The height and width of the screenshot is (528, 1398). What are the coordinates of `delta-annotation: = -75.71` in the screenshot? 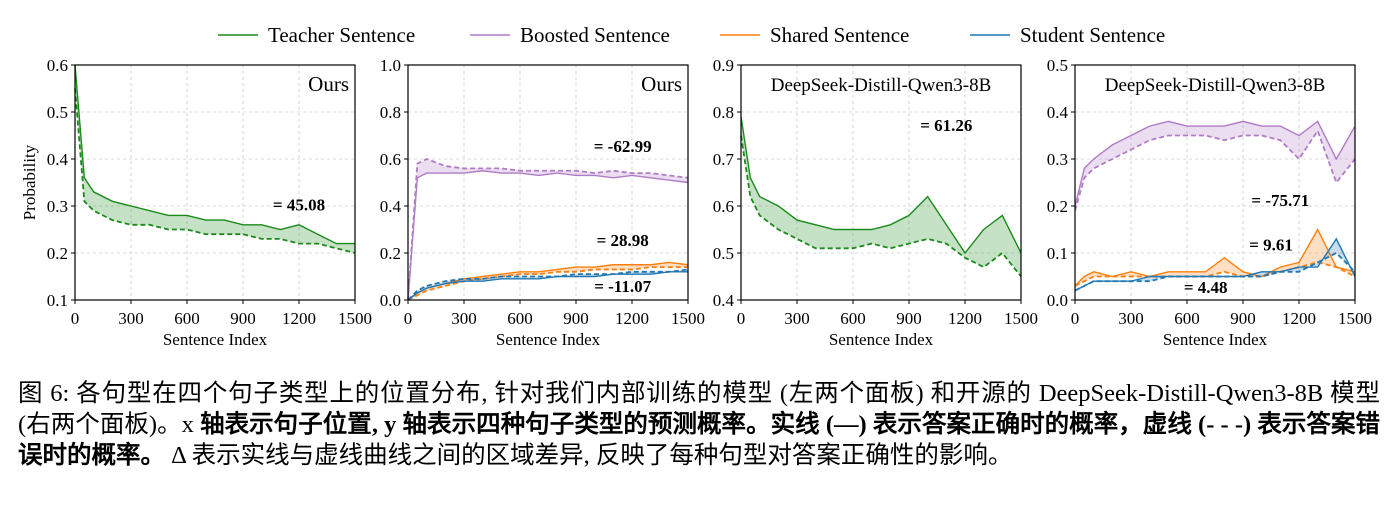 It's located at (1280, 200).